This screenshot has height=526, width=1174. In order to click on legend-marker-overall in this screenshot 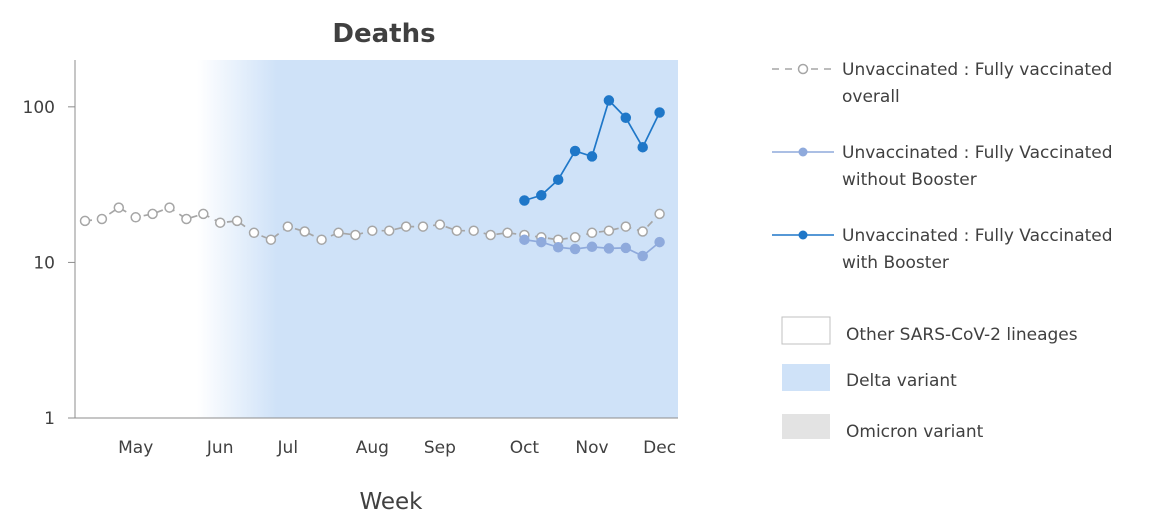, I will do `click(803, 69)`.